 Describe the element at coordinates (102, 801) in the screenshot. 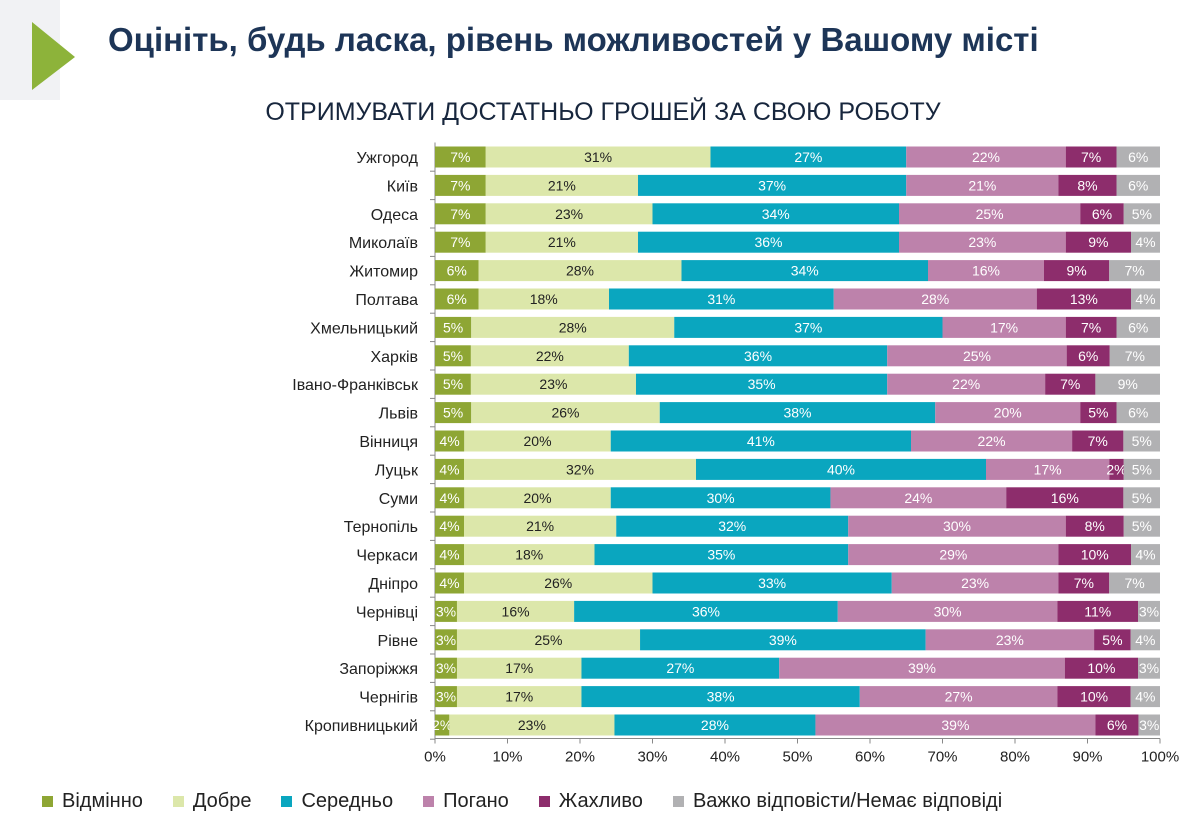

I see `legend-label: Відмінно` at that location.